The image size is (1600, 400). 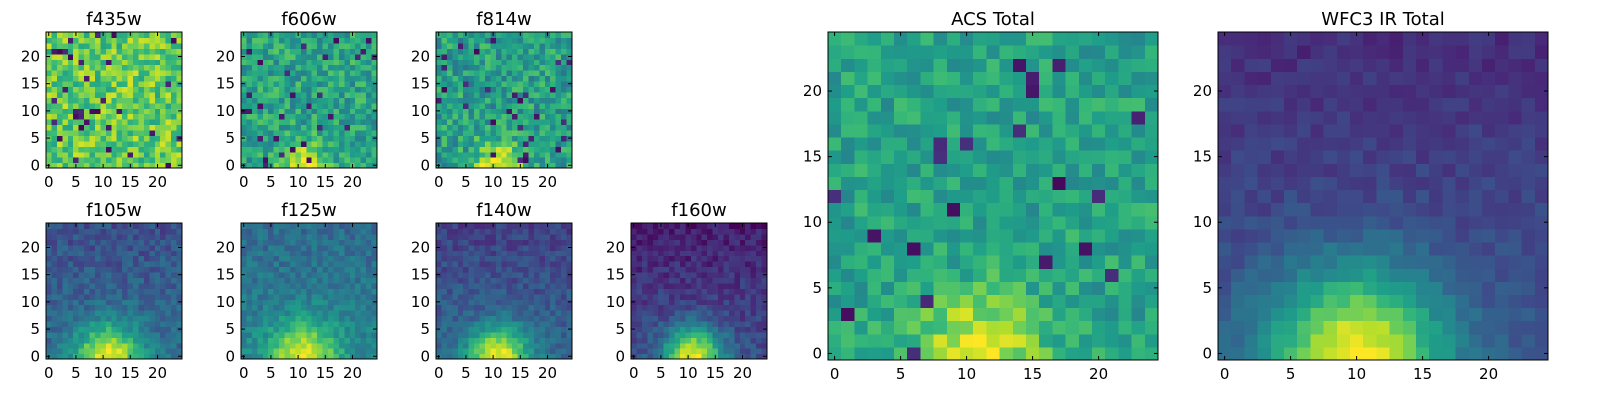 What do you see at coordinates (271, 373) in the screenshot?
I see `panel-4-xtick-label: 5` at bounding box center [271, 373].